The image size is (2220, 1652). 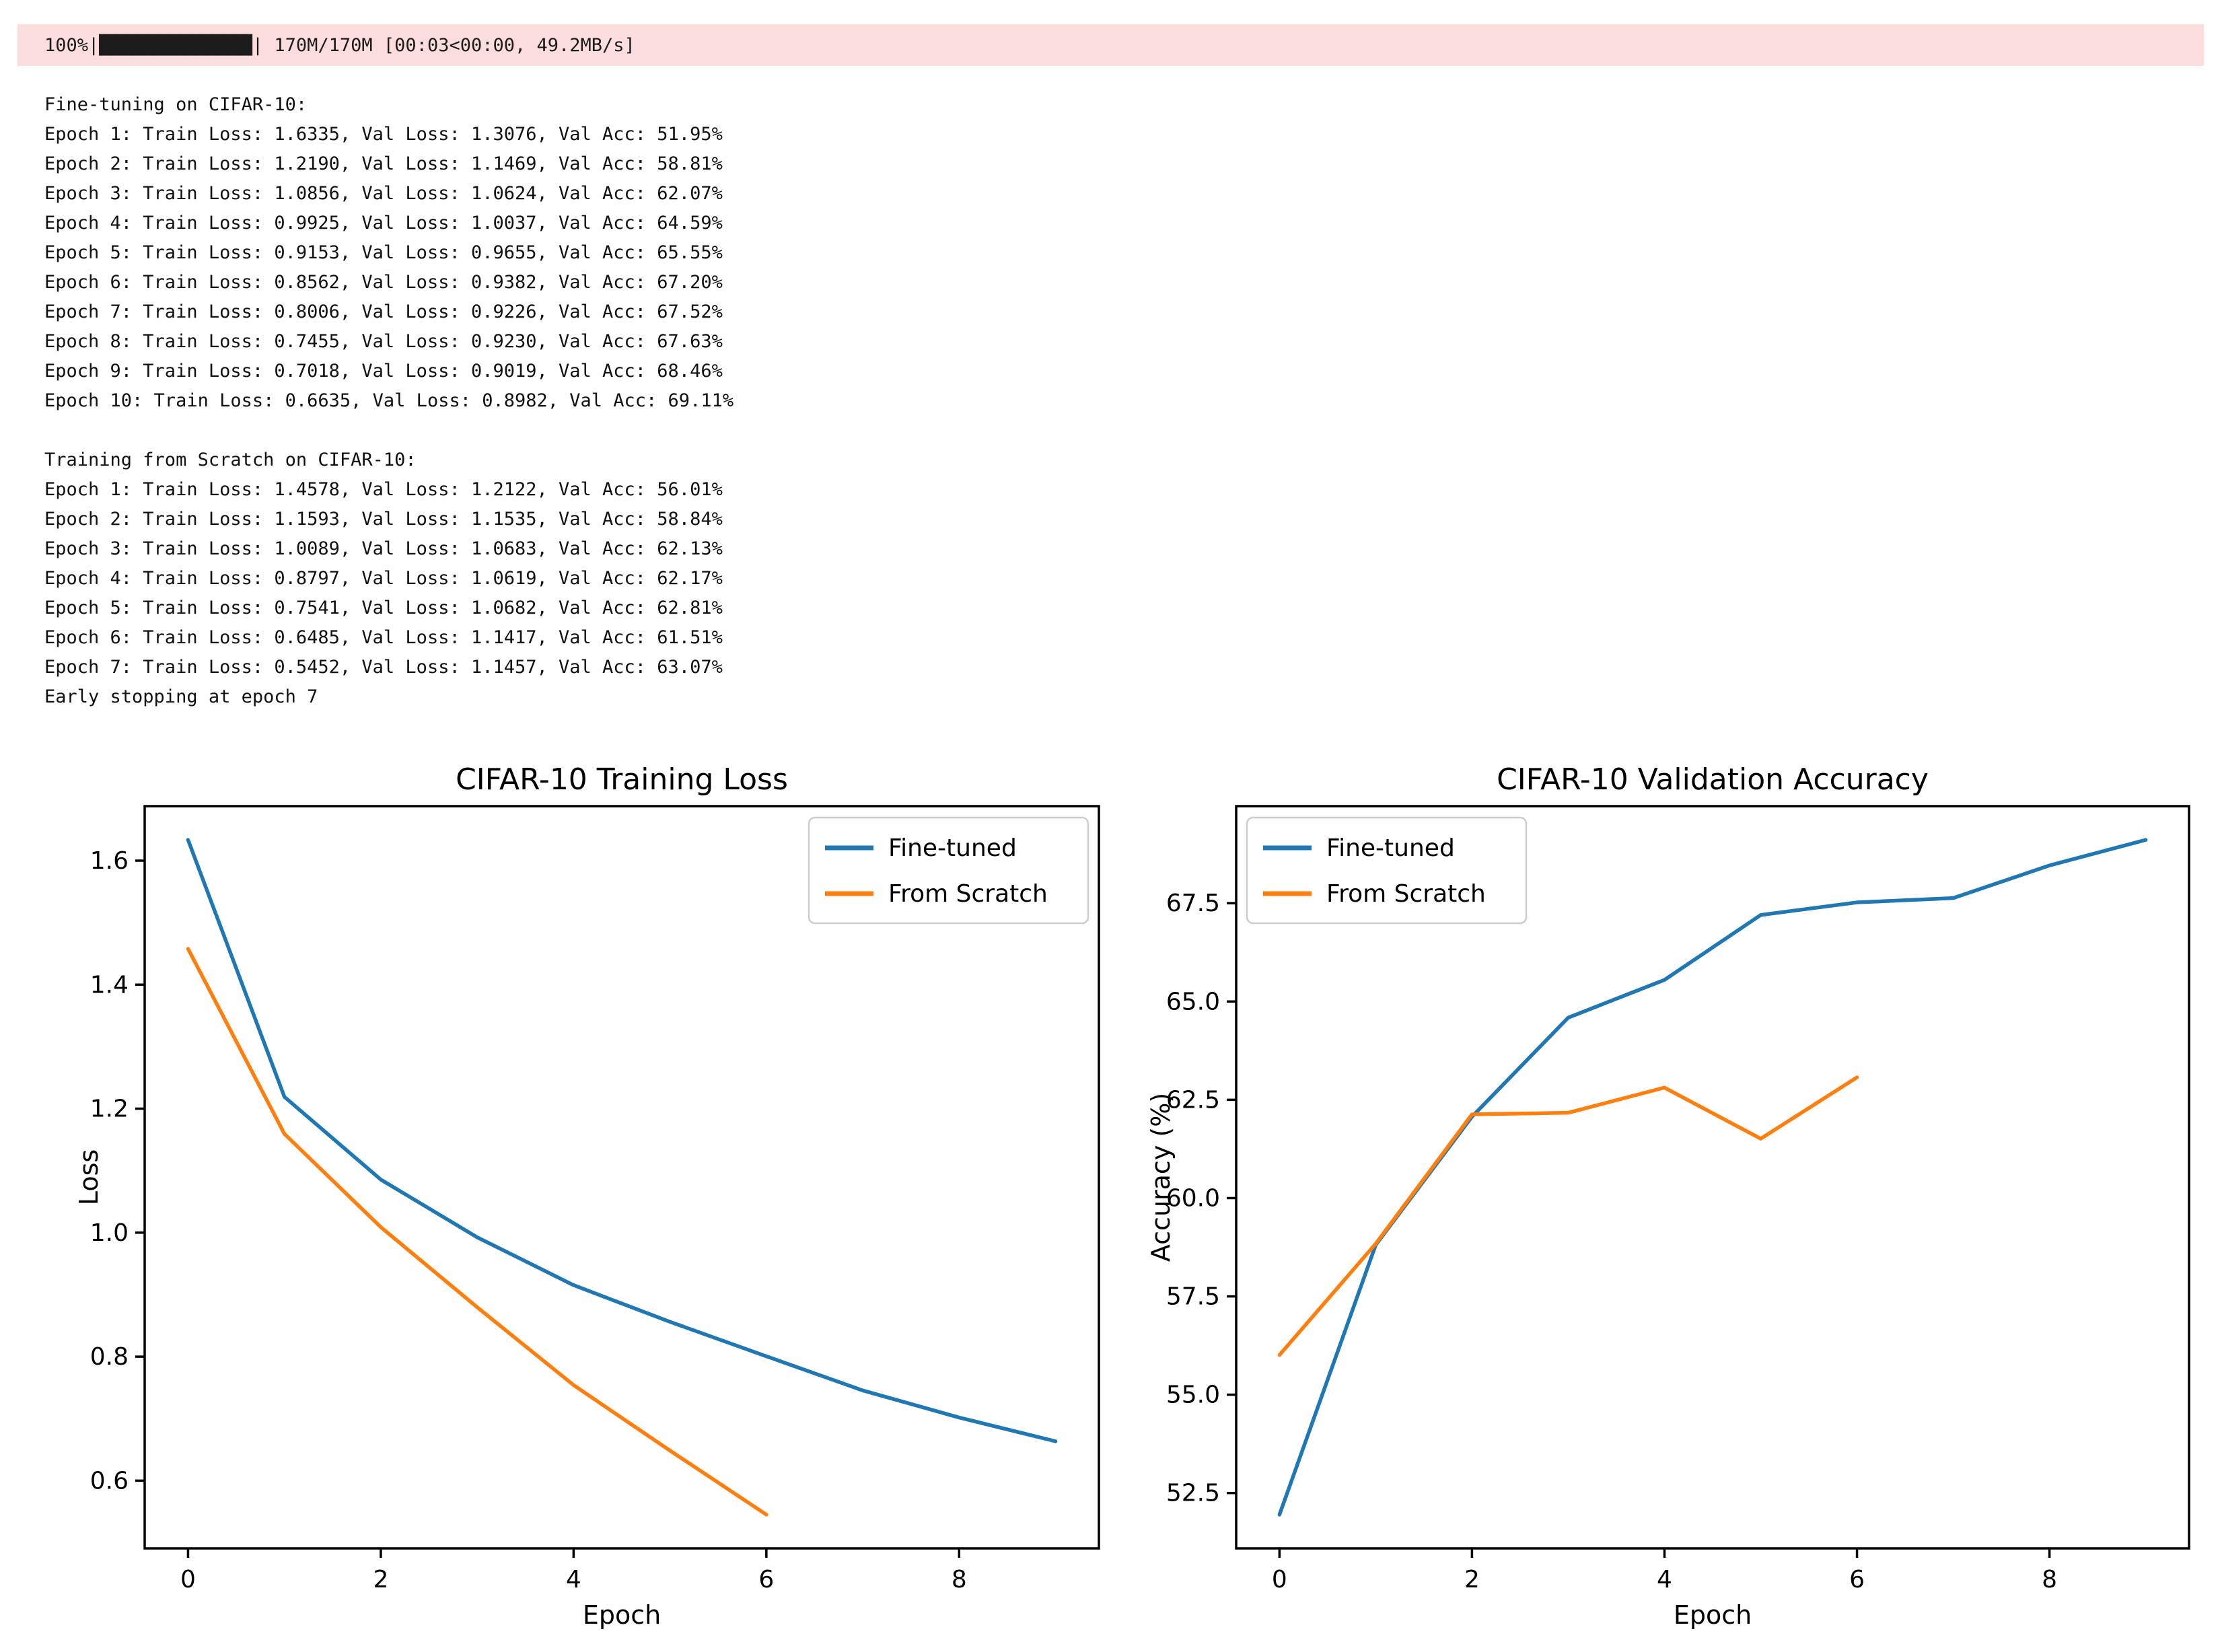 What do you see at coordinates (109, 1357) in the screenshot?
I see `y-tick-label: 0.8` at bounding box center [109, 1357].